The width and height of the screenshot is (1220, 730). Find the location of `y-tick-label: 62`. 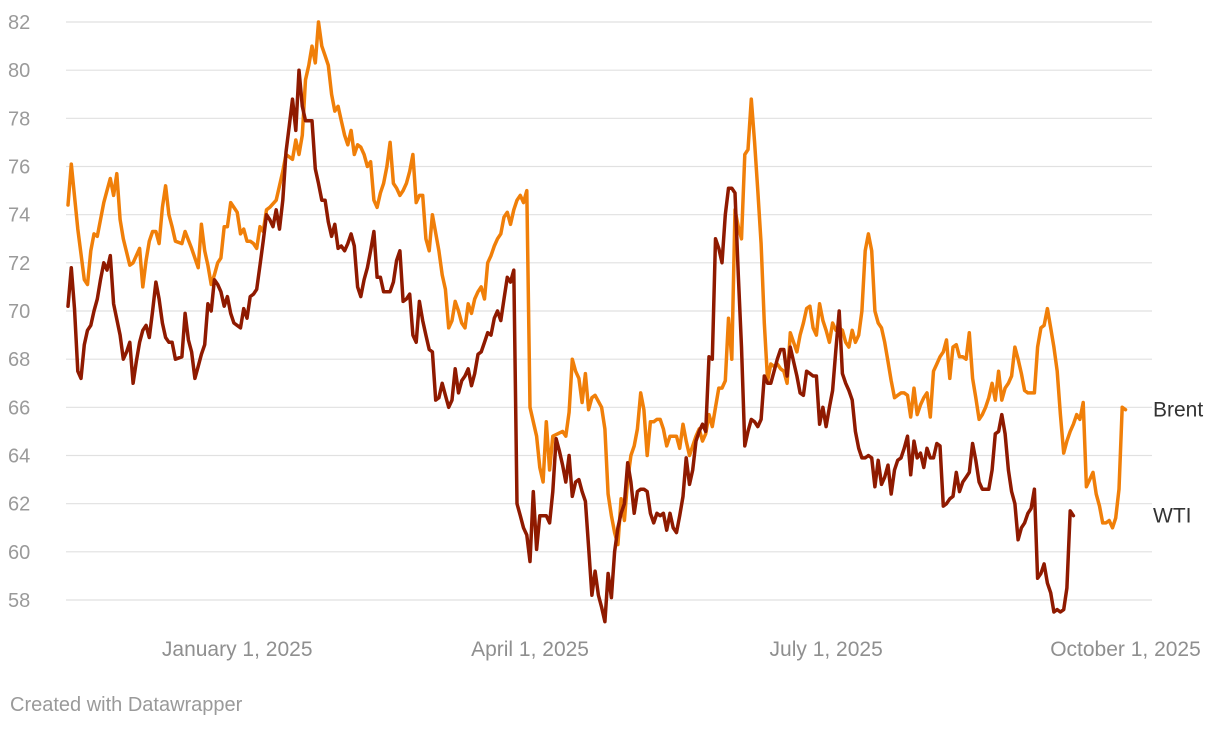

y-tick-label: 62 is located at coordinates (19, 505).